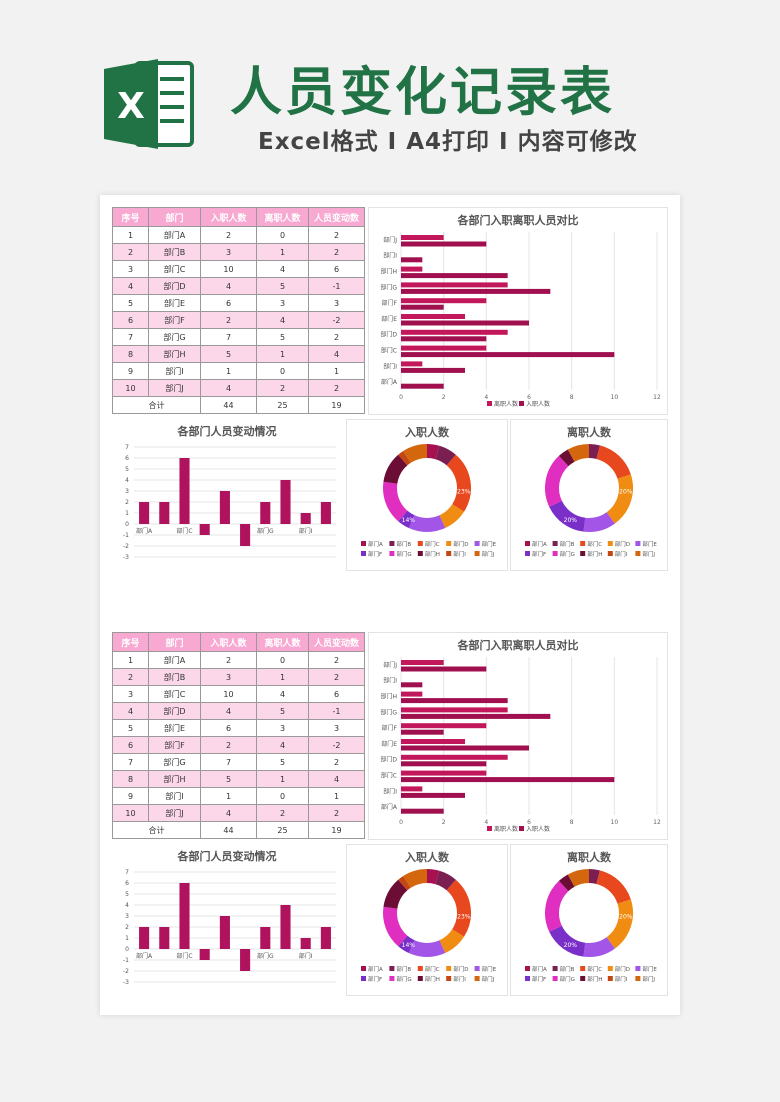 Image resolution: width=780 pixels, height=1102 pixels. What do you see at coordinates (227, 431) in the screenshot?
I see `change-chart-title: 各部门人员变动情况` at bounding box center [227, 431].